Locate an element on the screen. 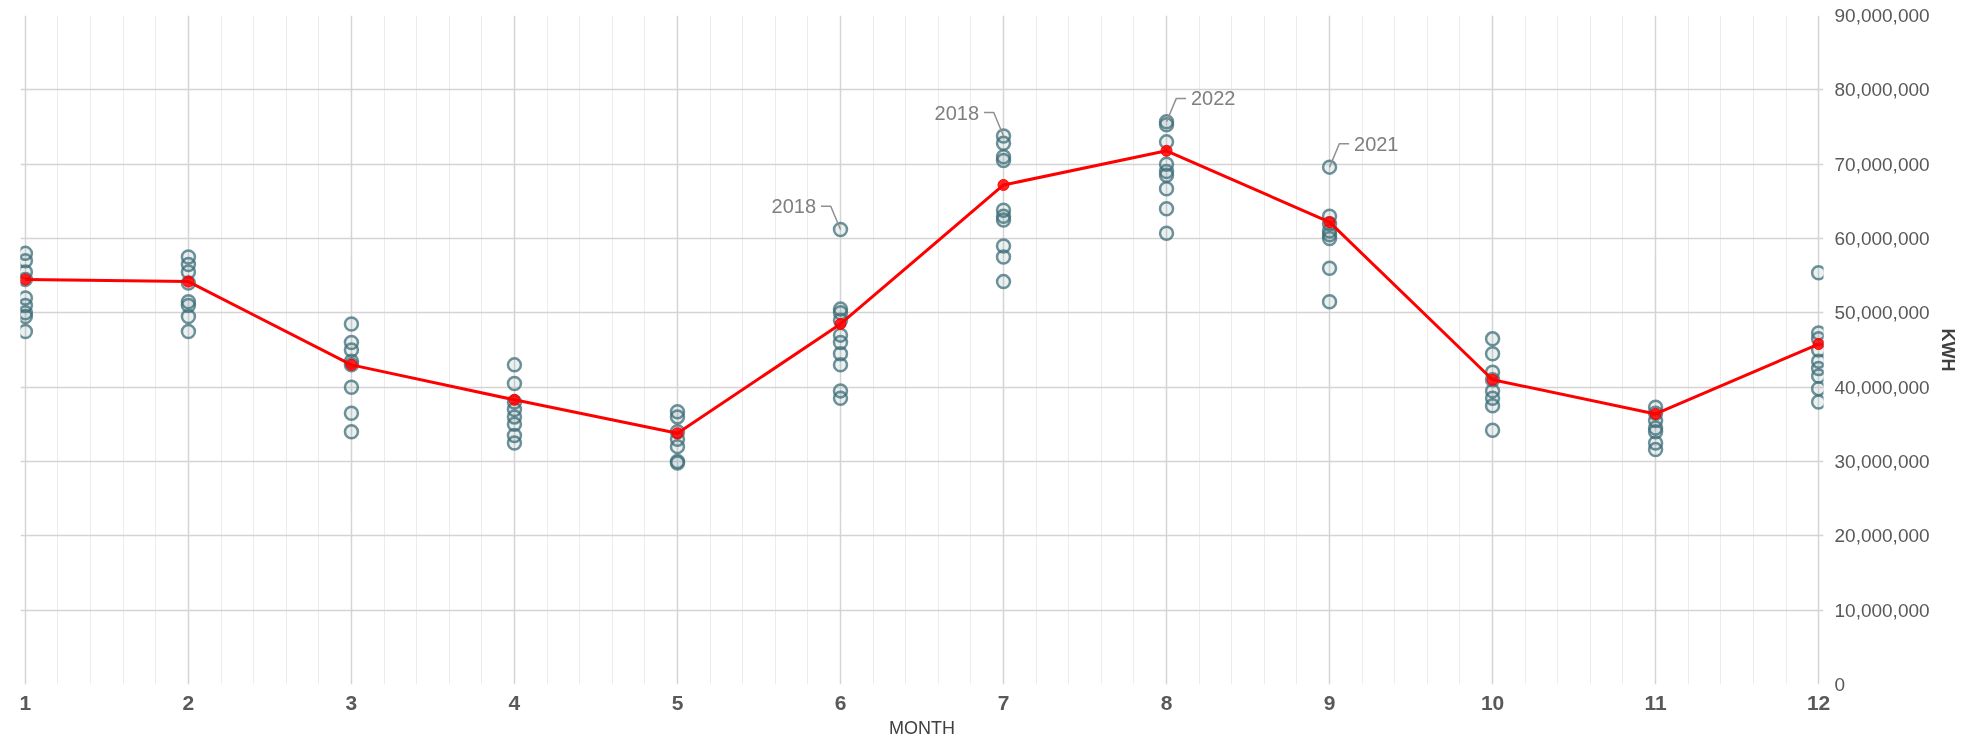 This screenshot has height=750, width=1980. y-tick-label: 20,000,000 is located at coordinates (1882, 536).